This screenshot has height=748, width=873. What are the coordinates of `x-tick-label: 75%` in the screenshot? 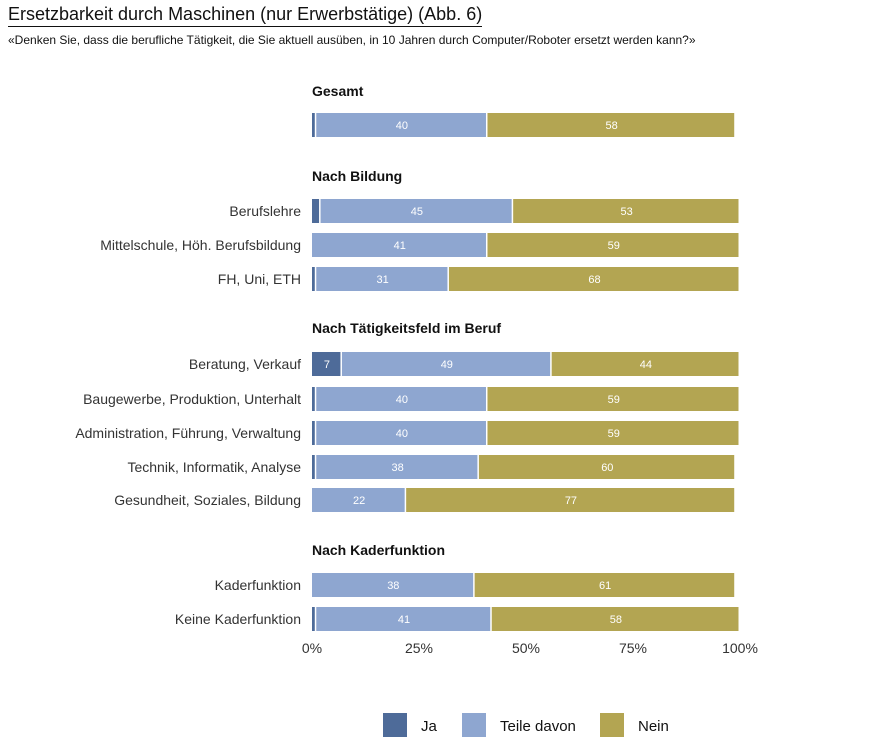 It's located at (633, 648).